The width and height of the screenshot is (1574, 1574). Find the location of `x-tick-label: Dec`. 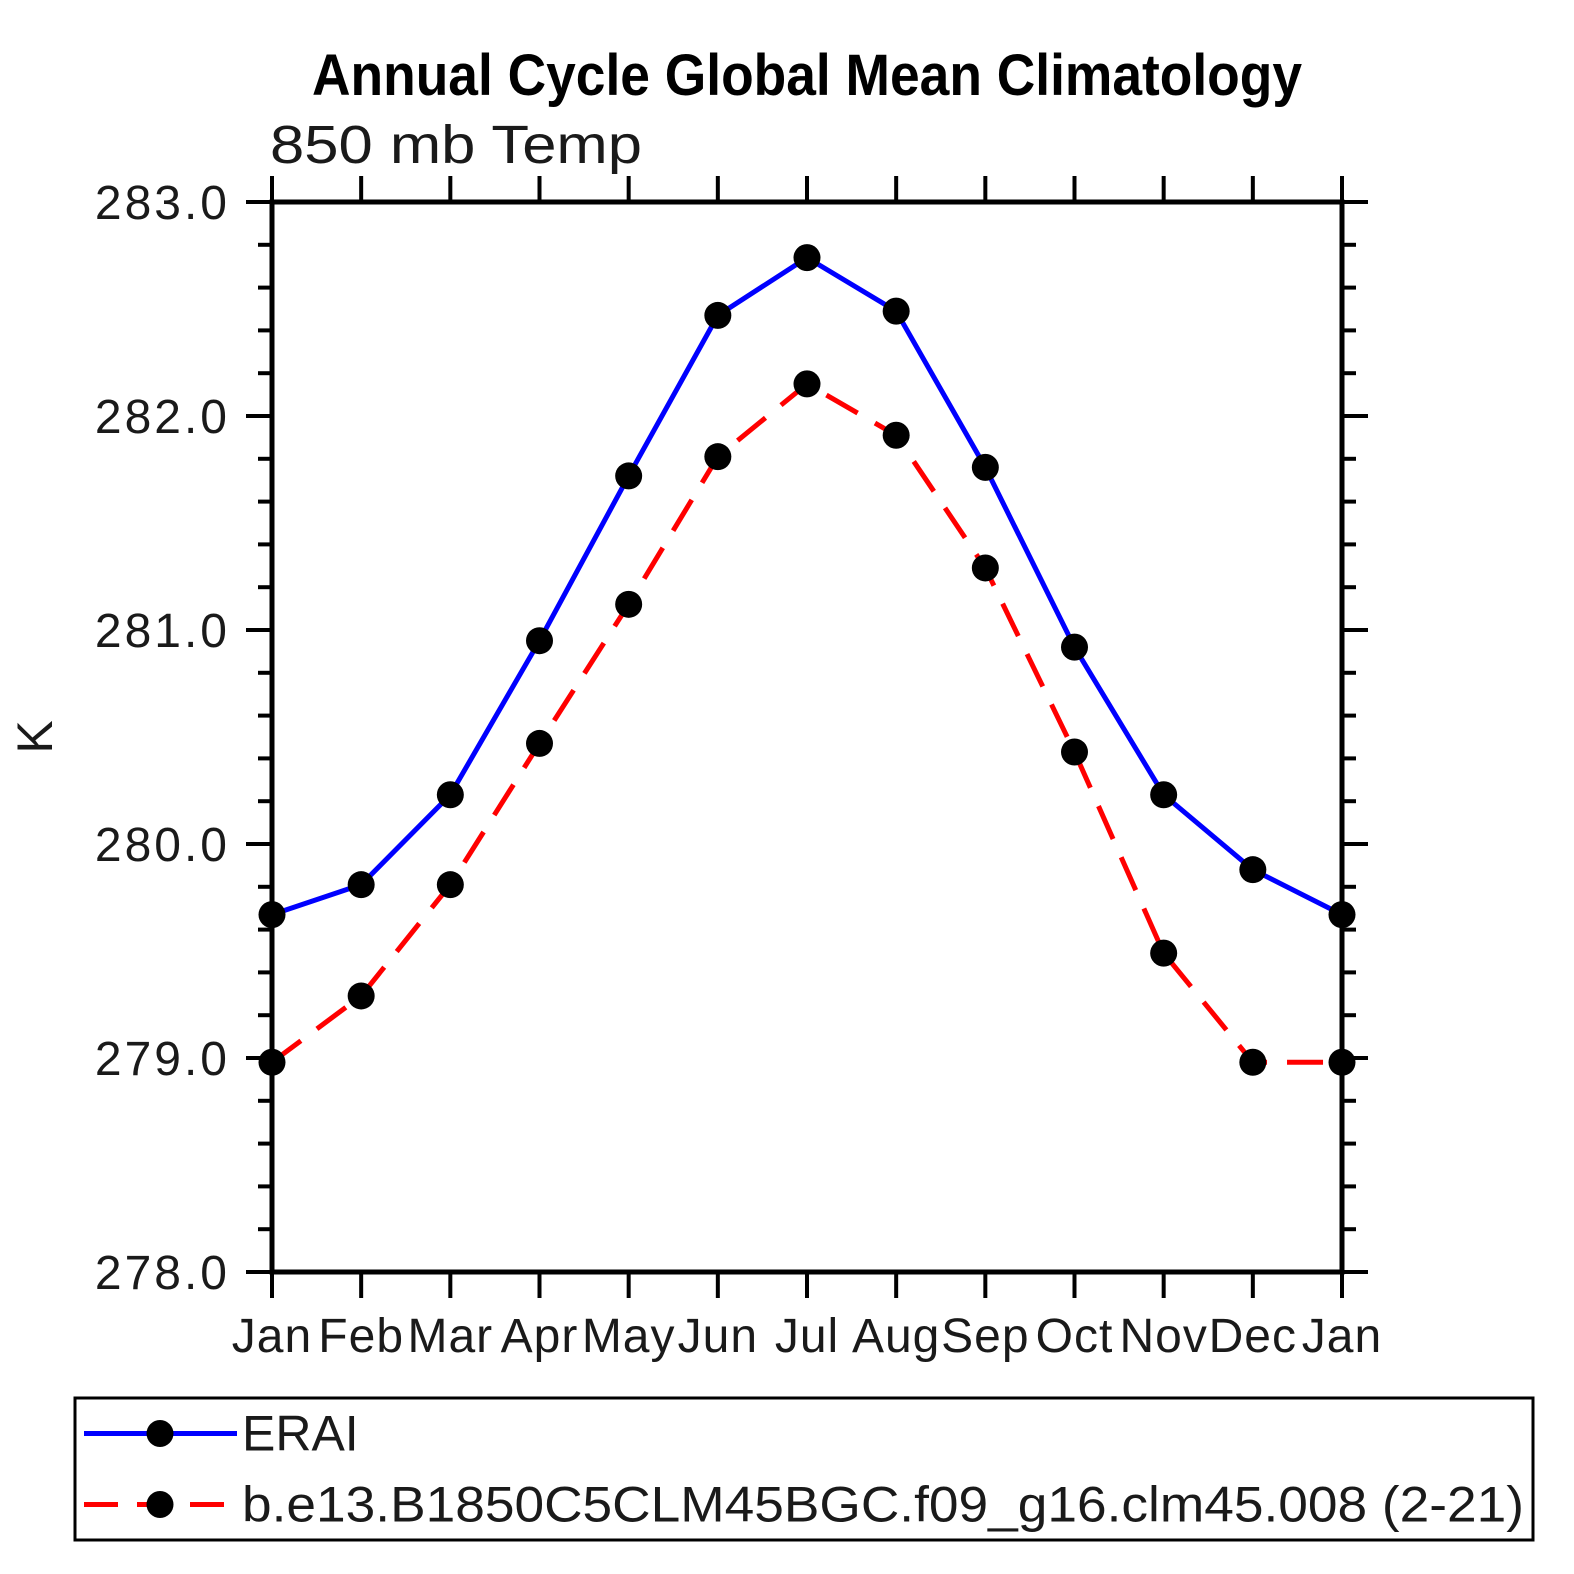

x-tick-label: Dec is located at coordinates (1253, 1336).